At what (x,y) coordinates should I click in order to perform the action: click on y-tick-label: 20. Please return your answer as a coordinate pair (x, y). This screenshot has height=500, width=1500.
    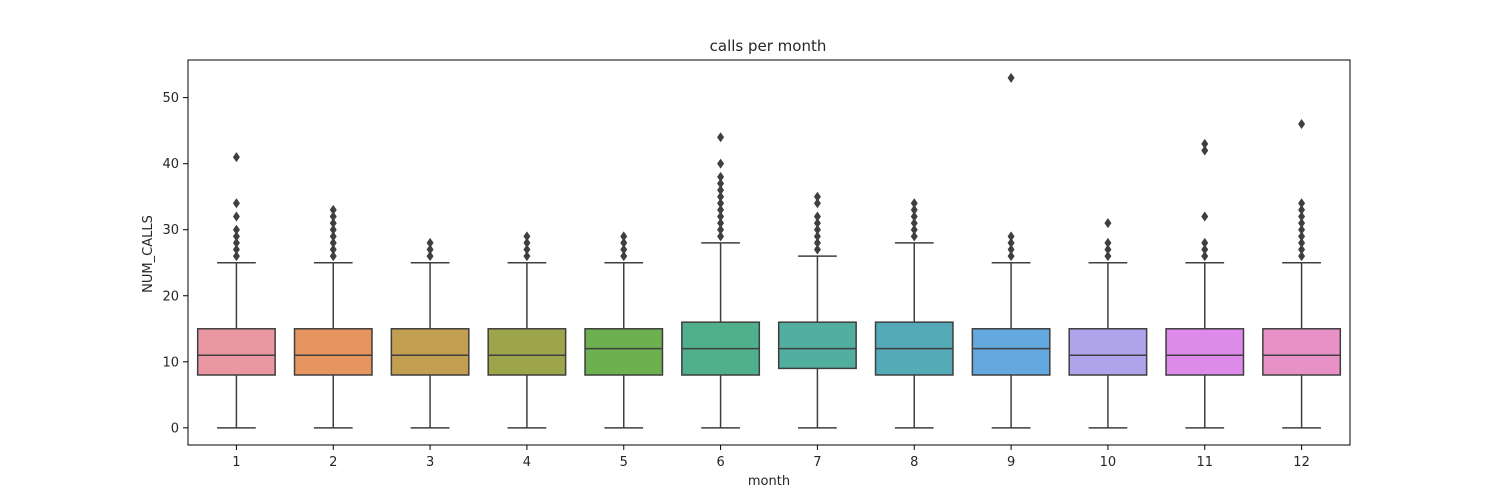
    Looking at the image, I should click on (170, 296).